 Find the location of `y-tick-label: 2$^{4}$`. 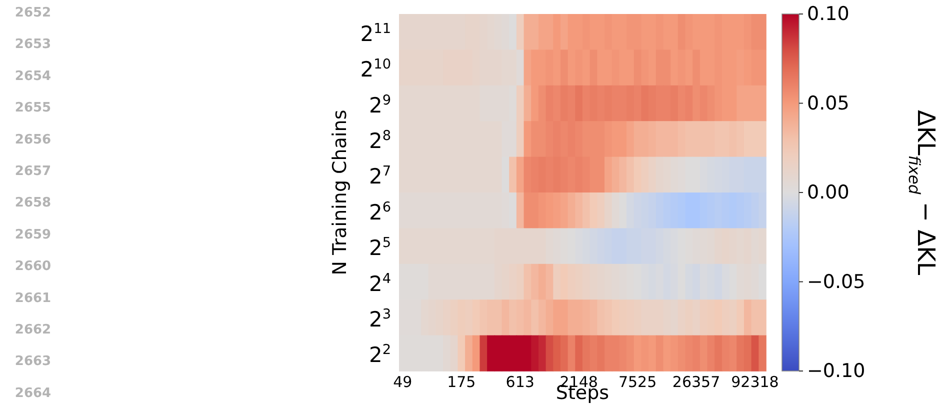

y-tick-label: 2$^{4}$ is located at coordinates (379, 283).